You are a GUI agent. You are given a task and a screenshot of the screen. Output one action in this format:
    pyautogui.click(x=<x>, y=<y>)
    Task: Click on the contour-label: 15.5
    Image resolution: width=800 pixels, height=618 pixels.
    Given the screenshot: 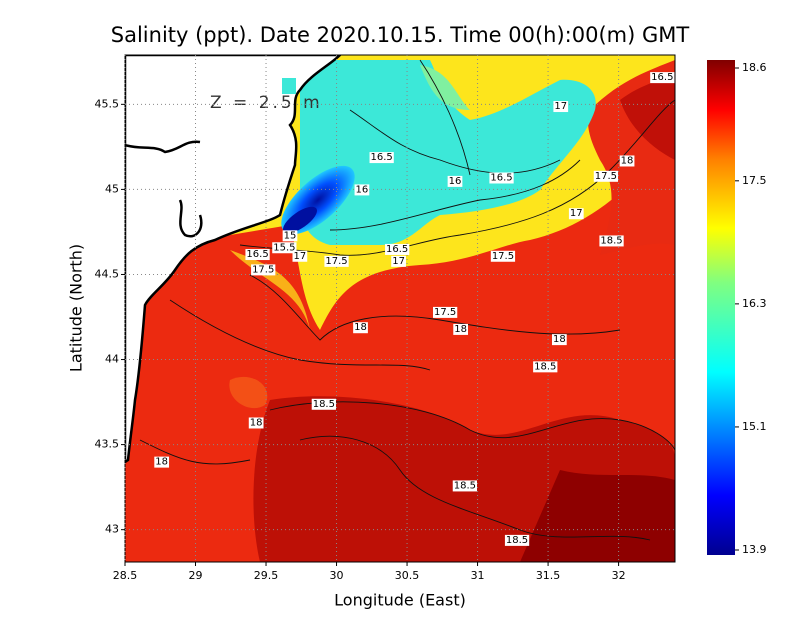 What is the action you would take?
    pyautogui.click(x=284, y=247)
    